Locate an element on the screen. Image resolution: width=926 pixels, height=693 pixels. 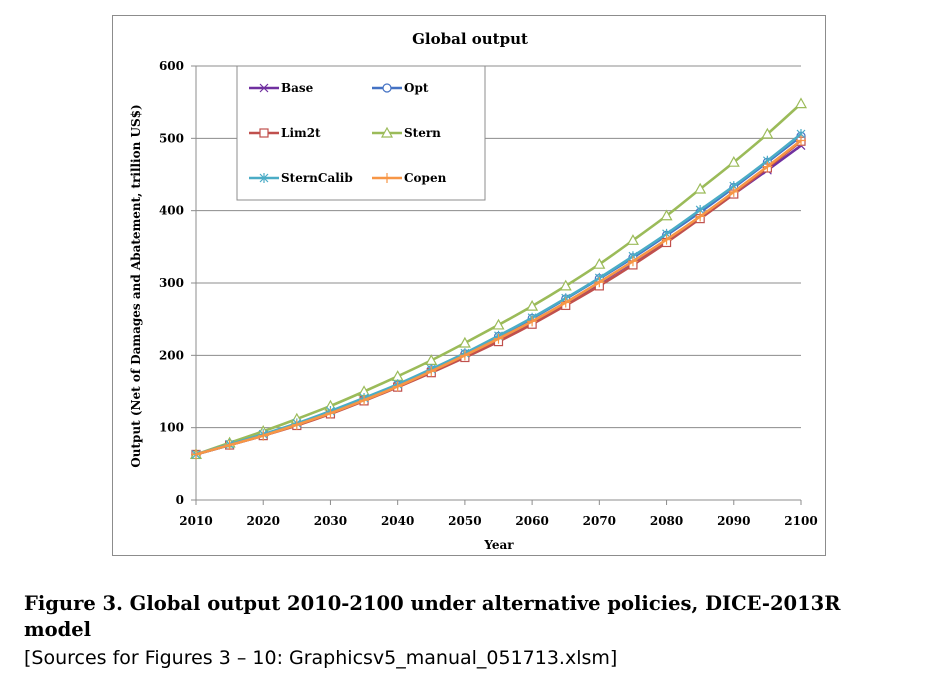
y-tick-label: 500 is located at coordinates (171, 138).